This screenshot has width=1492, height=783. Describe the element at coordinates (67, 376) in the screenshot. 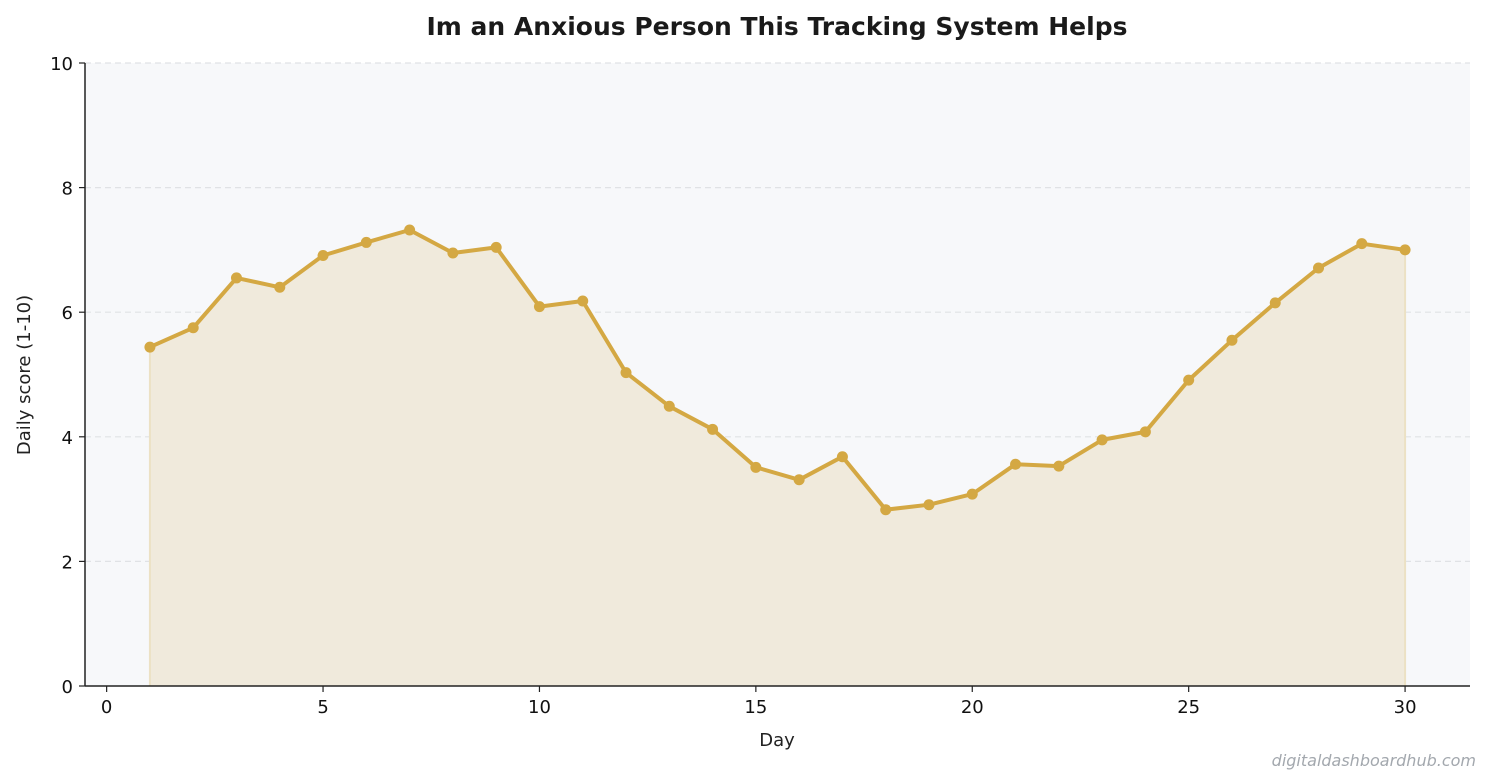

I see `y-ticks: 0 2 4 6 8 10` at that location.